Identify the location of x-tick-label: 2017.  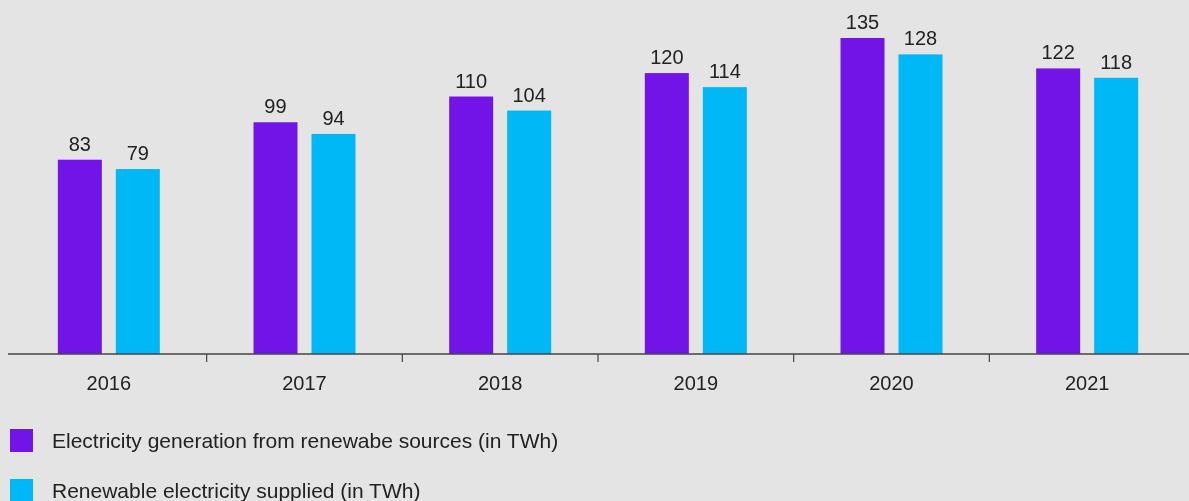
(304, 383).